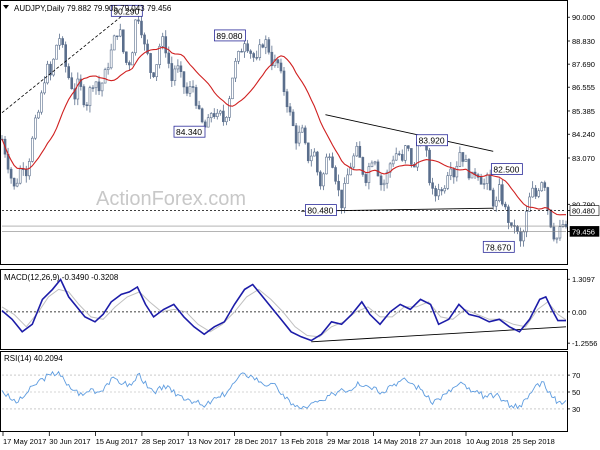  Describe the element at coordinates (93, 8) in the screenshot. I see `price-title: AUDJPY,Daily 79.882 79.905 79.043 79.456` at that location.